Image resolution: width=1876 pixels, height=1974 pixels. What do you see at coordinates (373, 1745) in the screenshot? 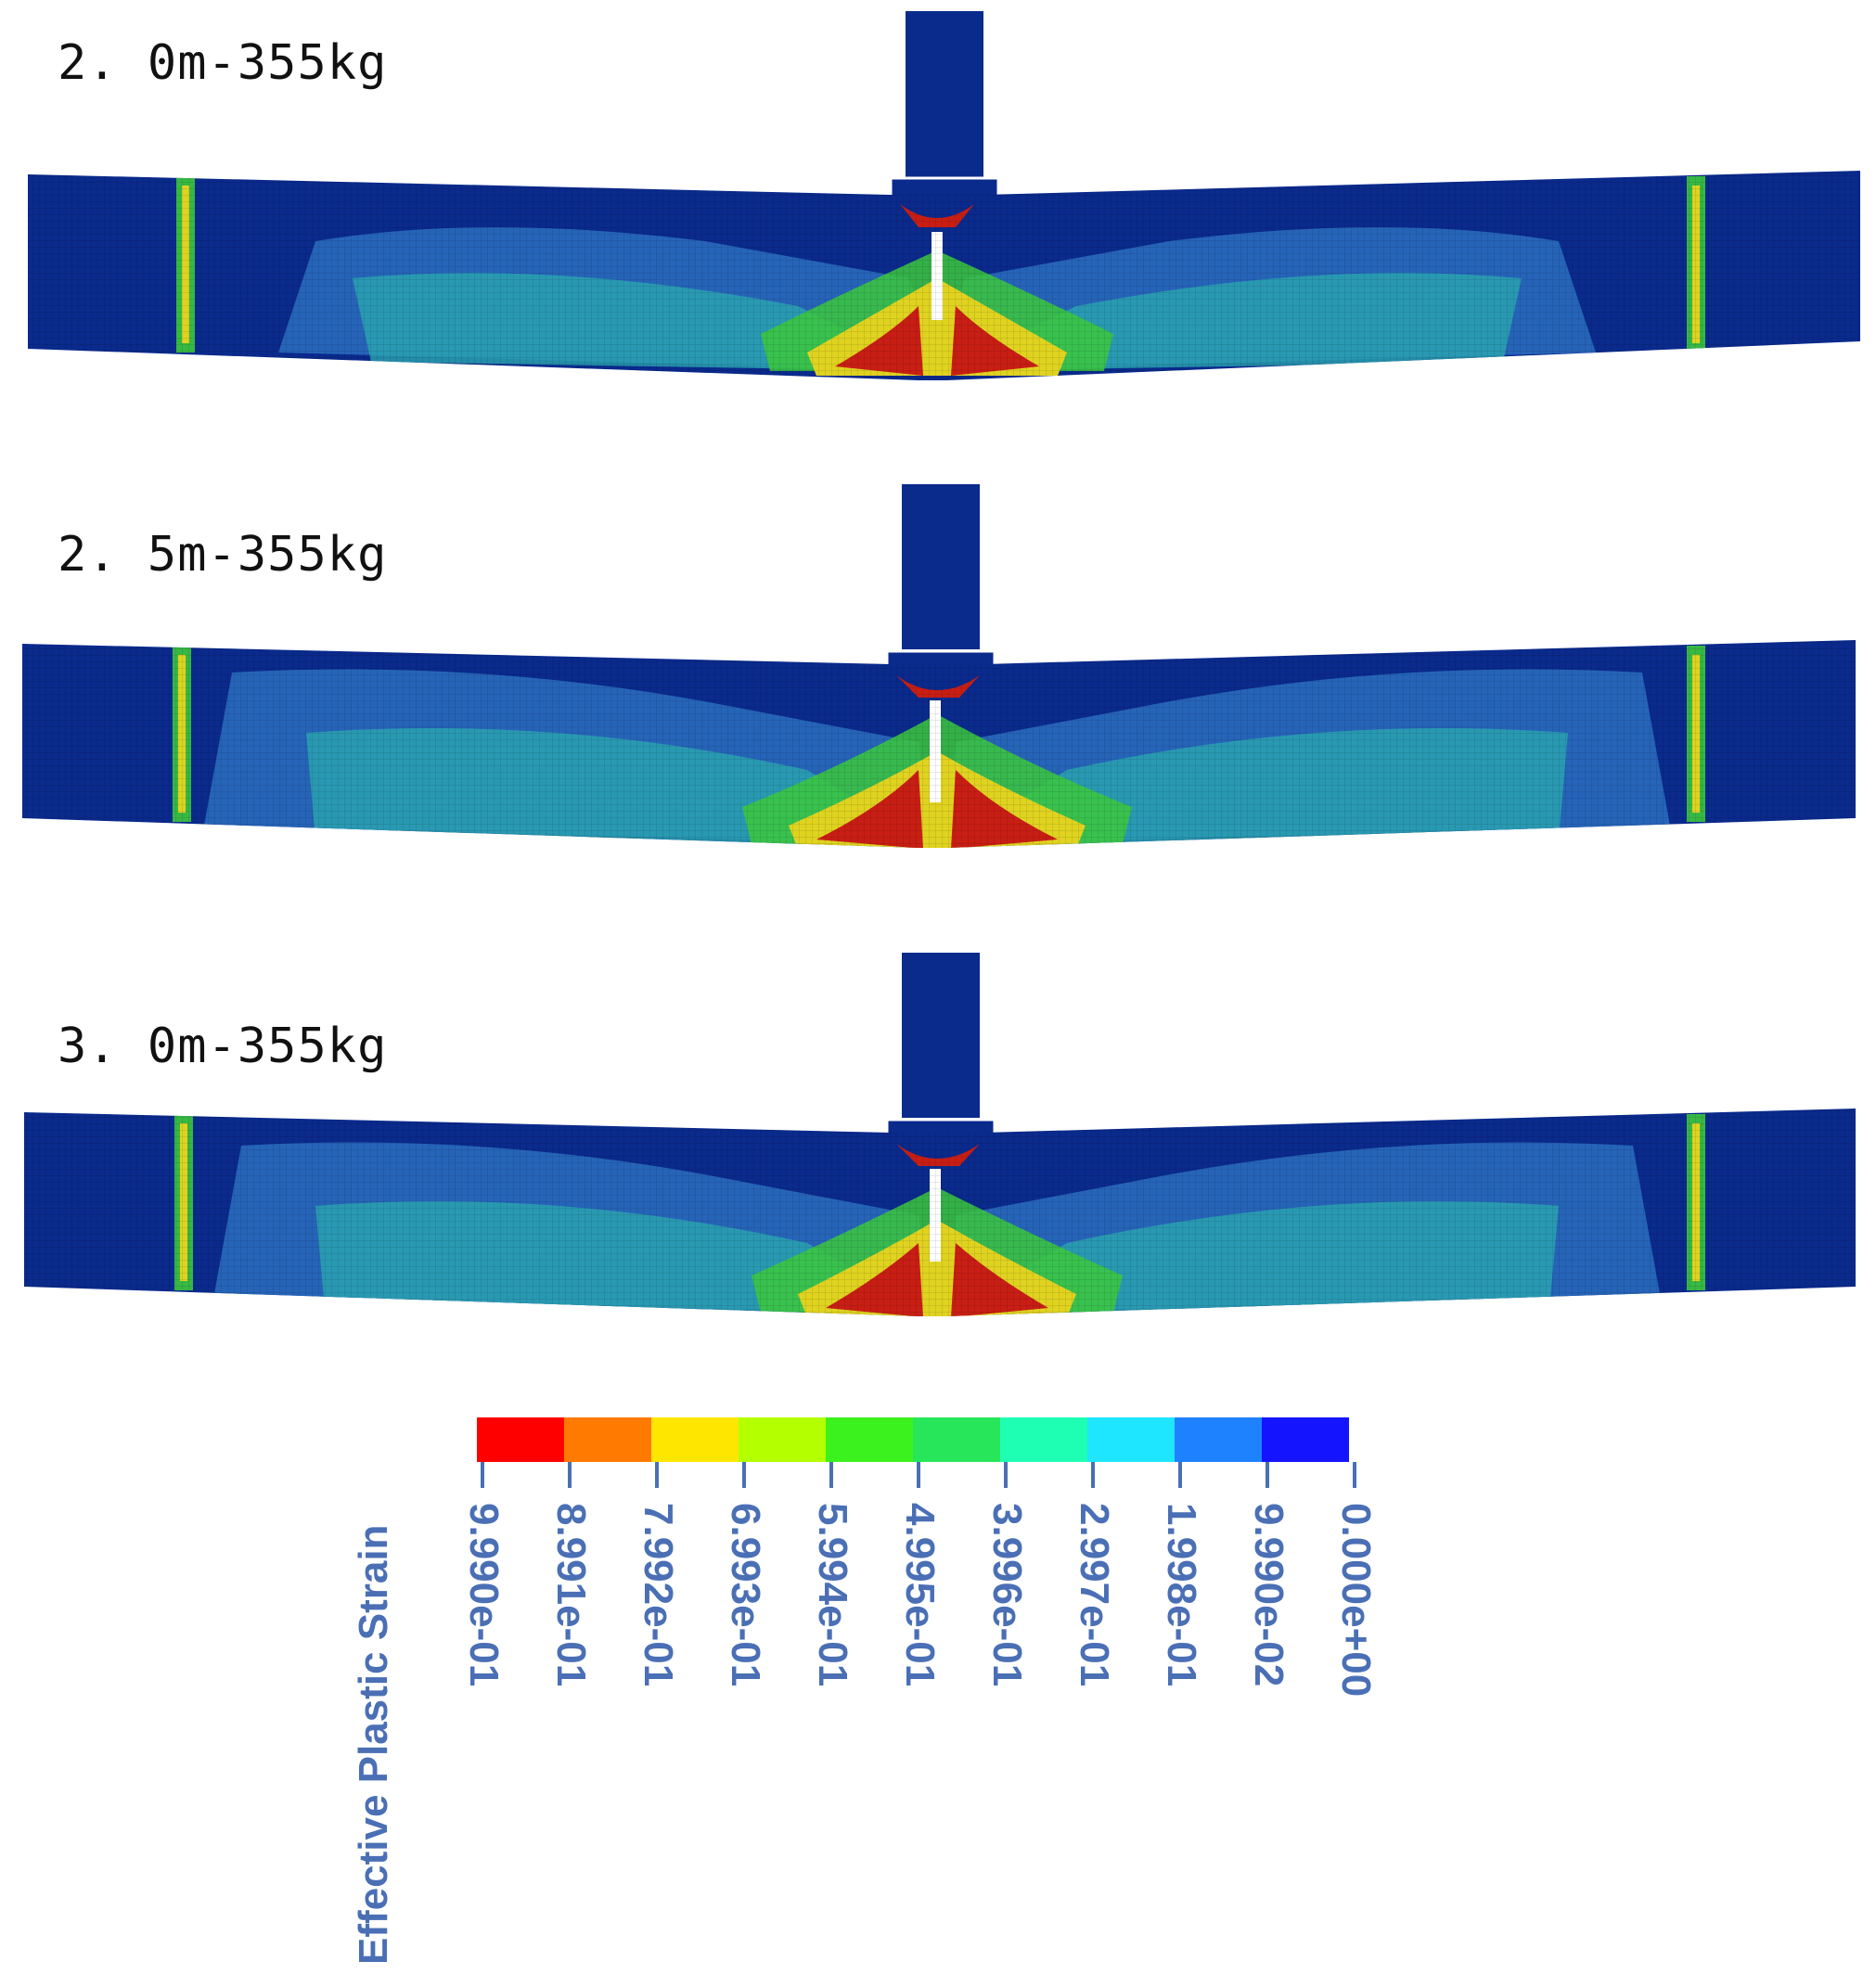
I see `legend-title: Effective Plastic Strain` at bounding box center [373, 1745].